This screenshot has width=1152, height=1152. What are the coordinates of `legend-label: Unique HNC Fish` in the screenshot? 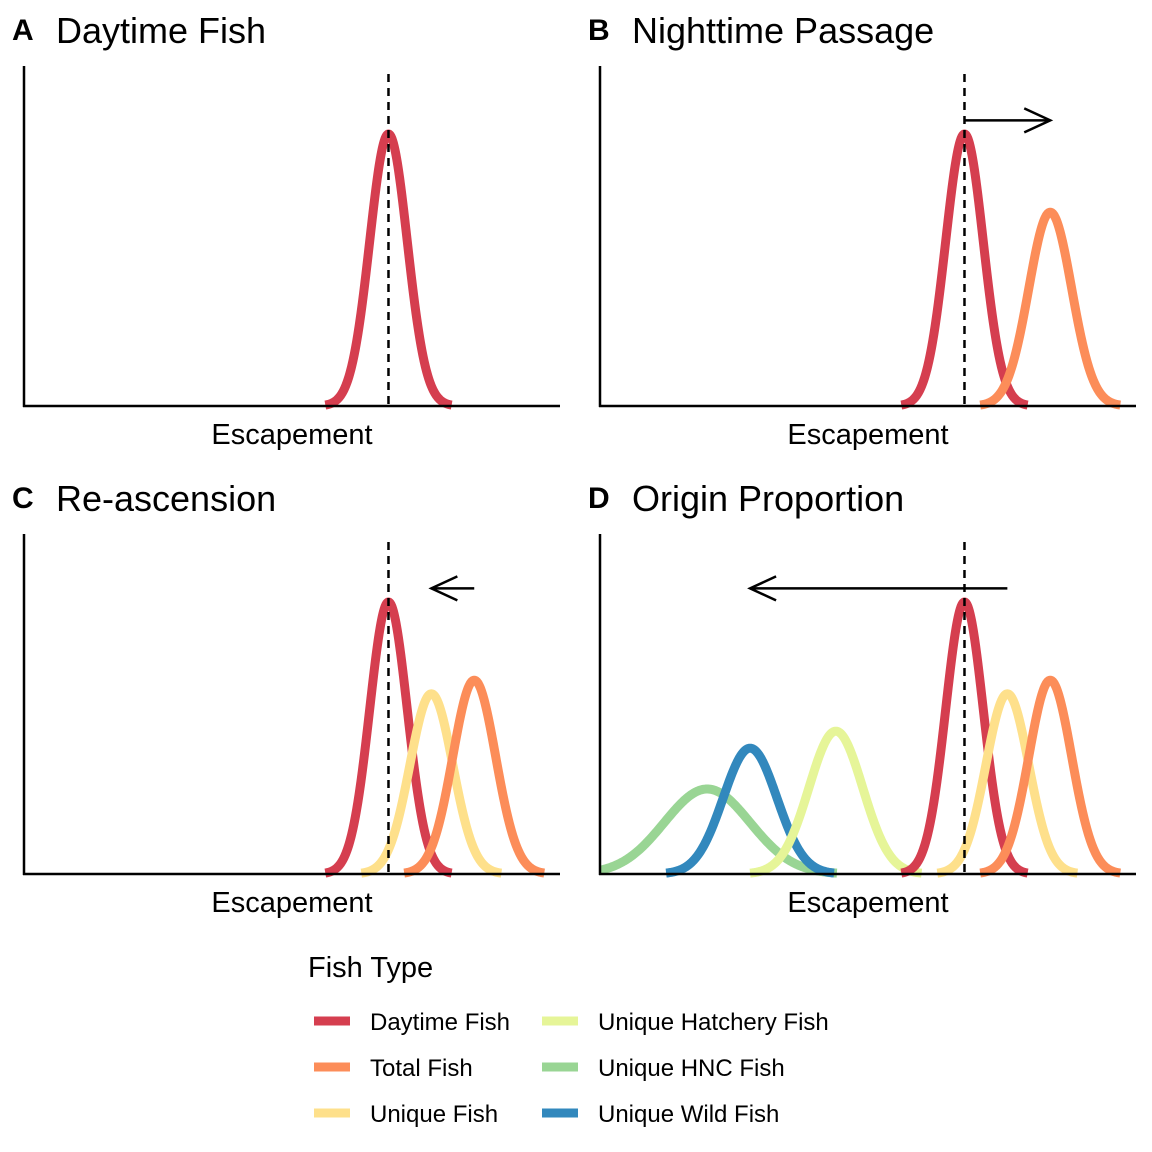 It's located at (691, 1068).